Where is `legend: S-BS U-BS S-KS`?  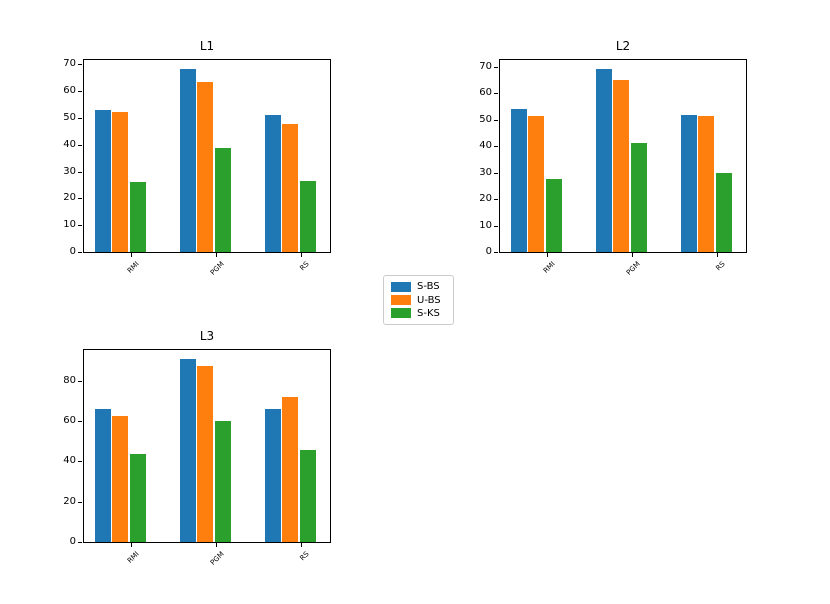
legend: S-BS U-BS S-KS is located at coordinates (418, 300).